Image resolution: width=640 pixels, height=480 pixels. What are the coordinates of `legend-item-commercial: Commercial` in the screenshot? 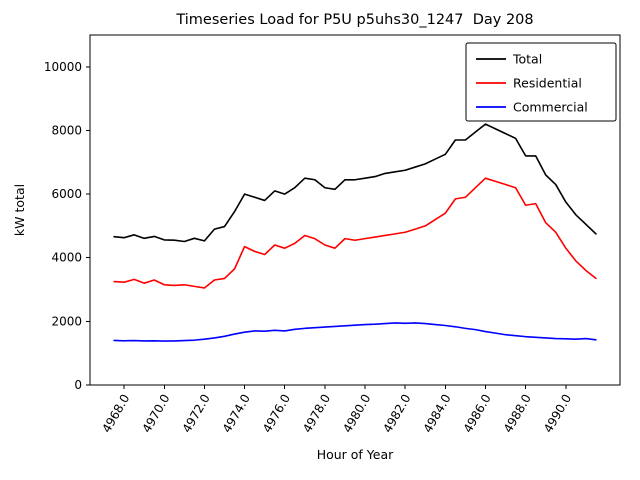 It's located at (532, 107).